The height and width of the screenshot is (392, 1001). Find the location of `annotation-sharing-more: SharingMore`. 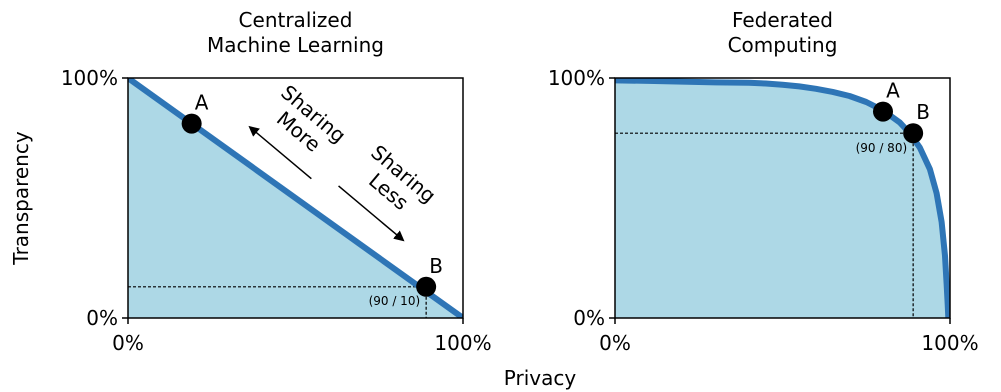

annotation-sharing-more: SharingMore is located at coordinates (299, 130).